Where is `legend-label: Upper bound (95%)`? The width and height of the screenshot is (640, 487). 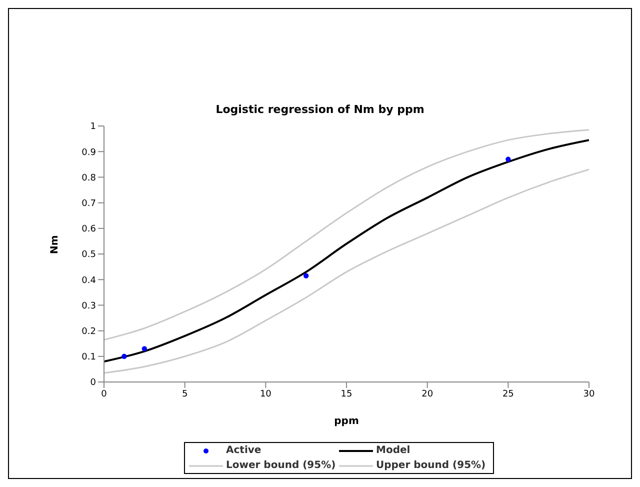
legend-label: Upper bound (95%) is located at coordinates (431, 465).